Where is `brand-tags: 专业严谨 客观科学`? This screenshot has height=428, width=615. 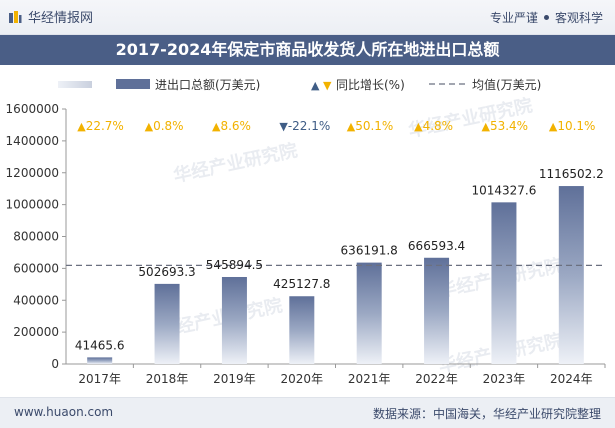 brand-tags: 专业严谨 客观科学 is located at coordinates (546, 17).